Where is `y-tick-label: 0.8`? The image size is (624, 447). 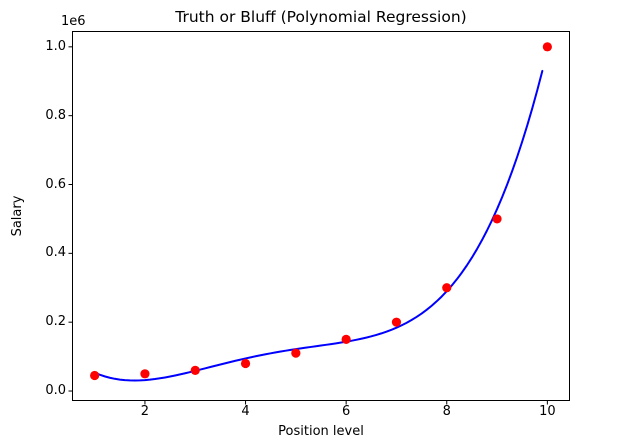
y-tick-label: 0.8 is located at coordinates (55, 115).